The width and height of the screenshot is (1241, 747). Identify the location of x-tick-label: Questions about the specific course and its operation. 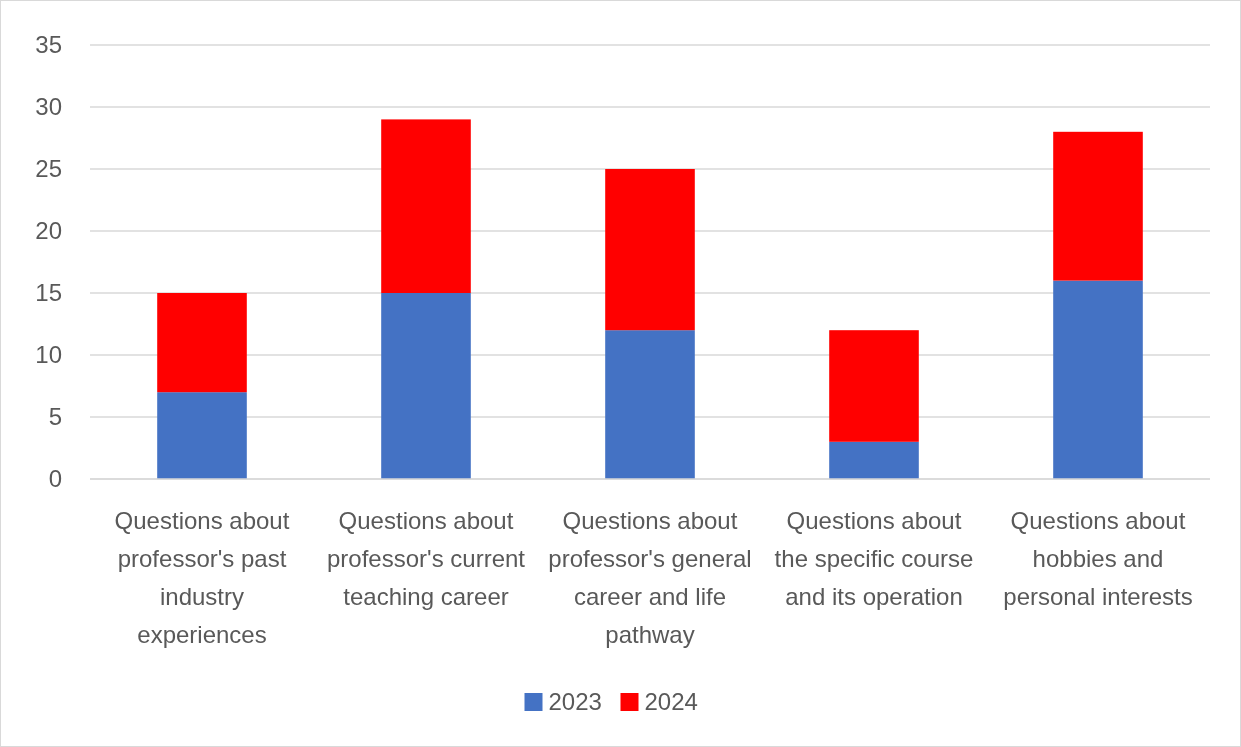
(874, 558).